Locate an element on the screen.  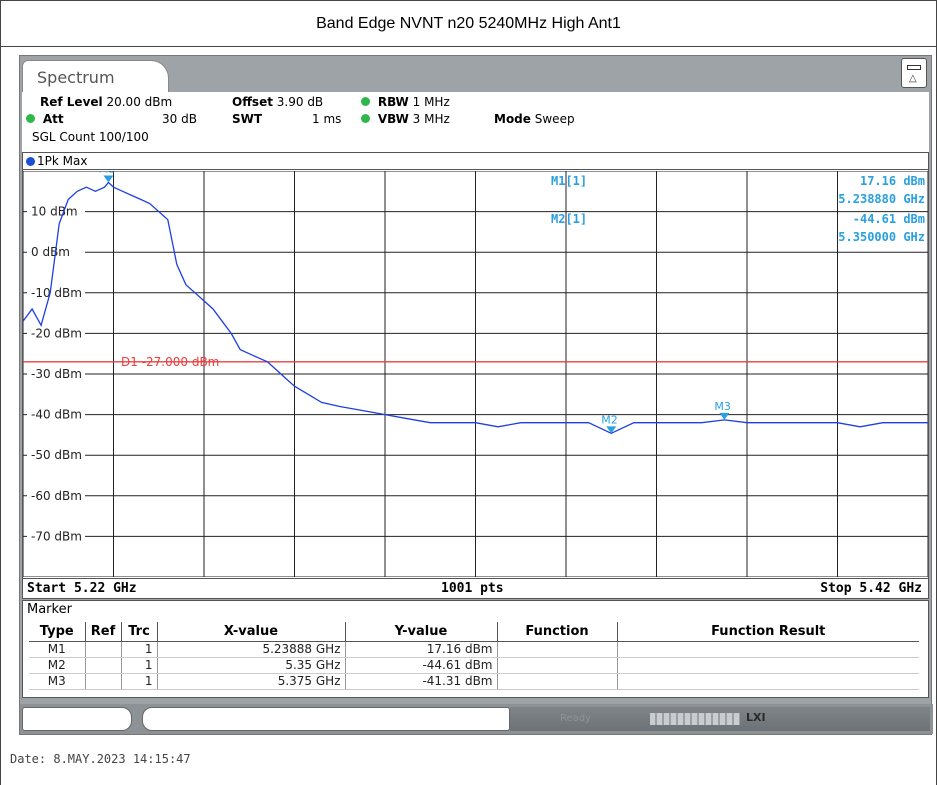
threshold-line-group: D1 -27.000 dBm is located at coordinates (475, 362).